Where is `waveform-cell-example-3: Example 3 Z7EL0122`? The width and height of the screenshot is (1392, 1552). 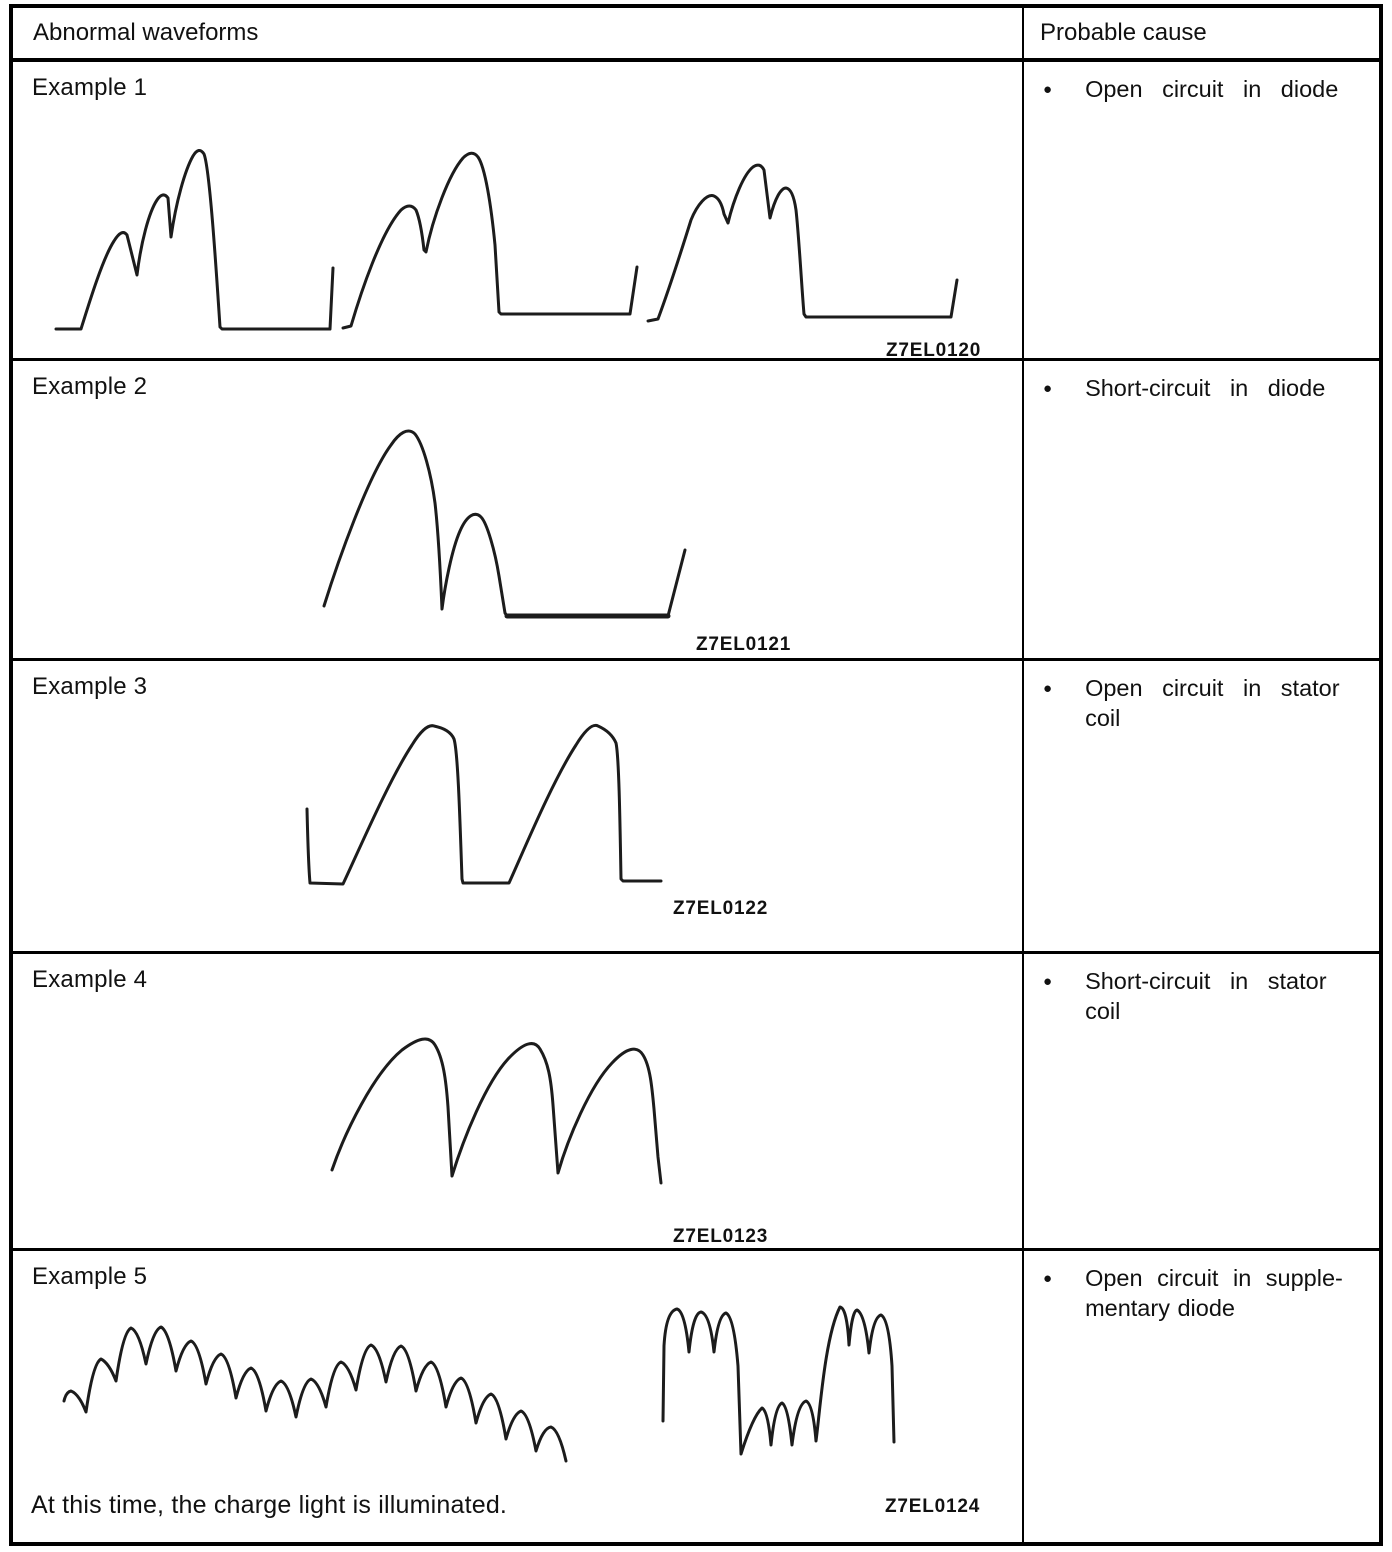
waveform-cell-example-3: Example 3 Z7EL0122 is located at coordinates (517, 807).